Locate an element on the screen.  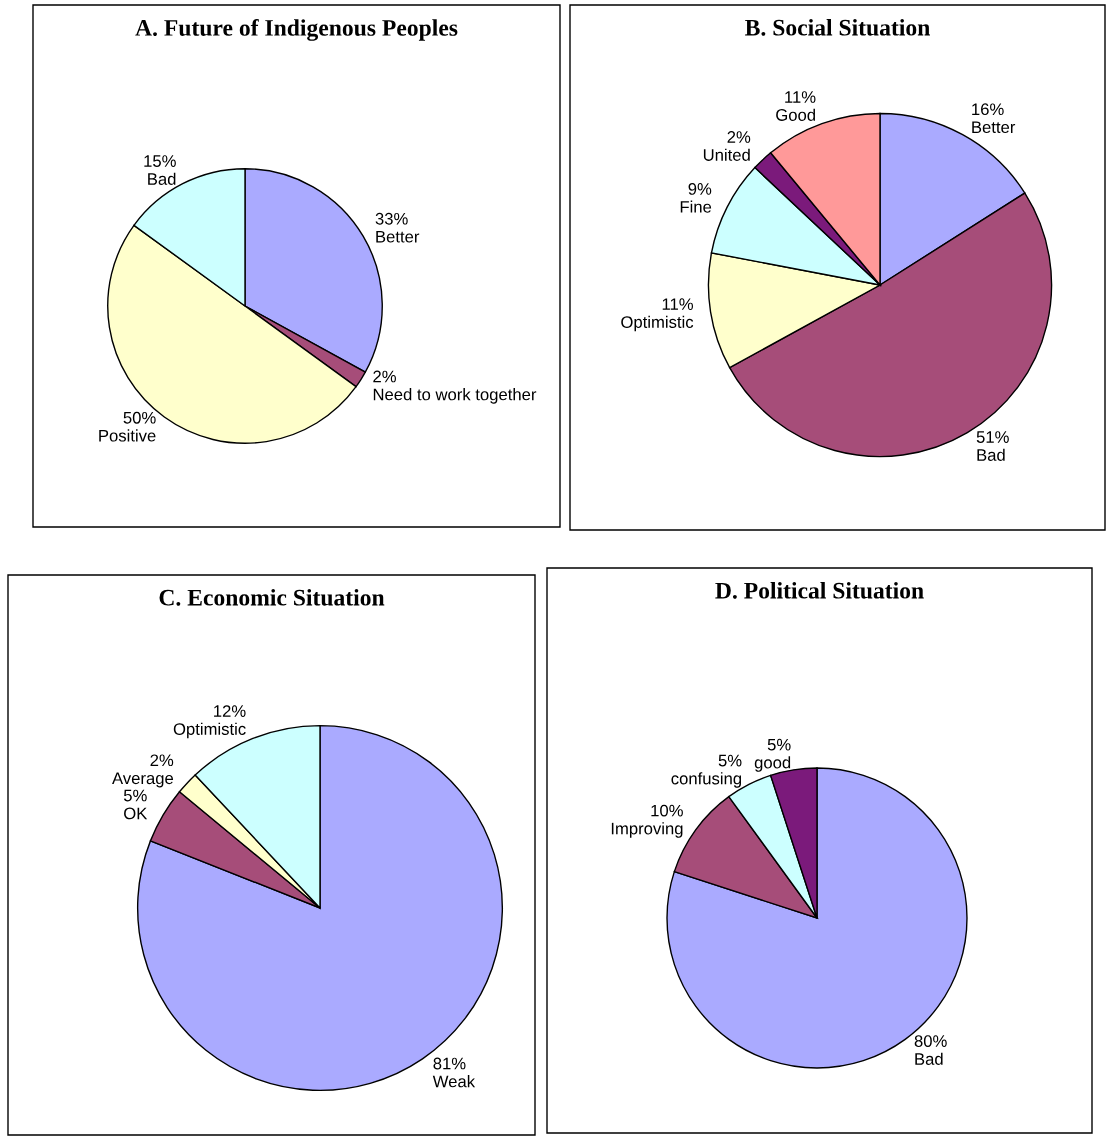
slice-label: Weak is located at coordinates (454, 1081).